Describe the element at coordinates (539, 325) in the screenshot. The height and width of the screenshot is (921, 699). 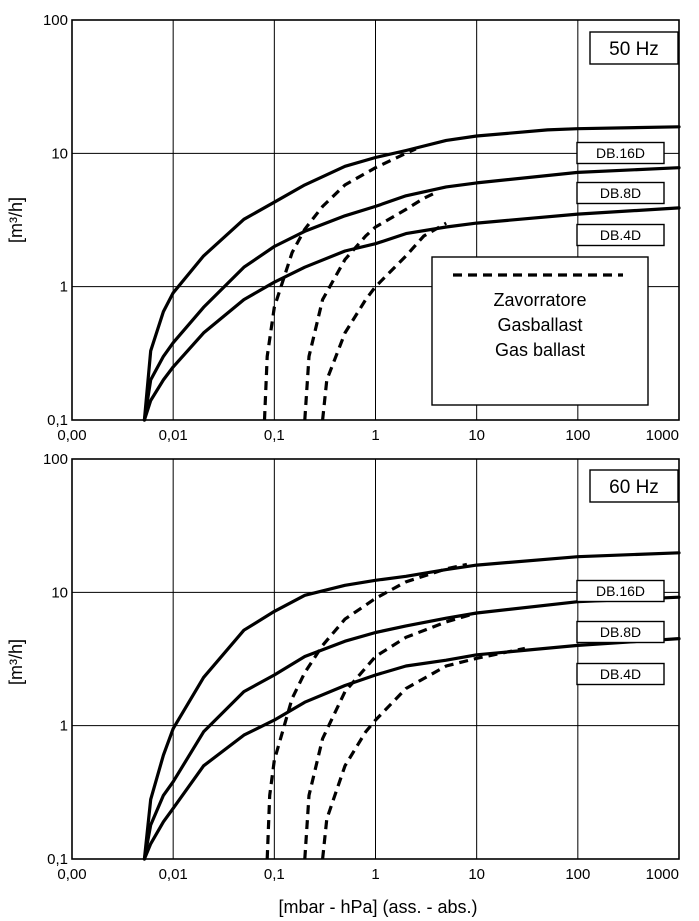
I see `legend-line-2: Gasballast` at that location.